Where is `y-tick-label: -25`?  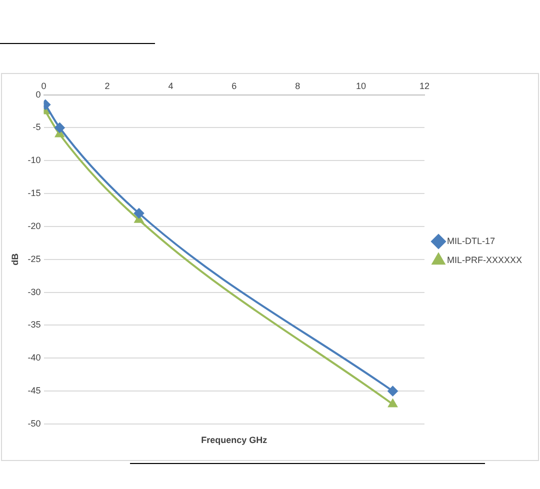
y-tick-label: -25 is located at coordinates (34, 259).